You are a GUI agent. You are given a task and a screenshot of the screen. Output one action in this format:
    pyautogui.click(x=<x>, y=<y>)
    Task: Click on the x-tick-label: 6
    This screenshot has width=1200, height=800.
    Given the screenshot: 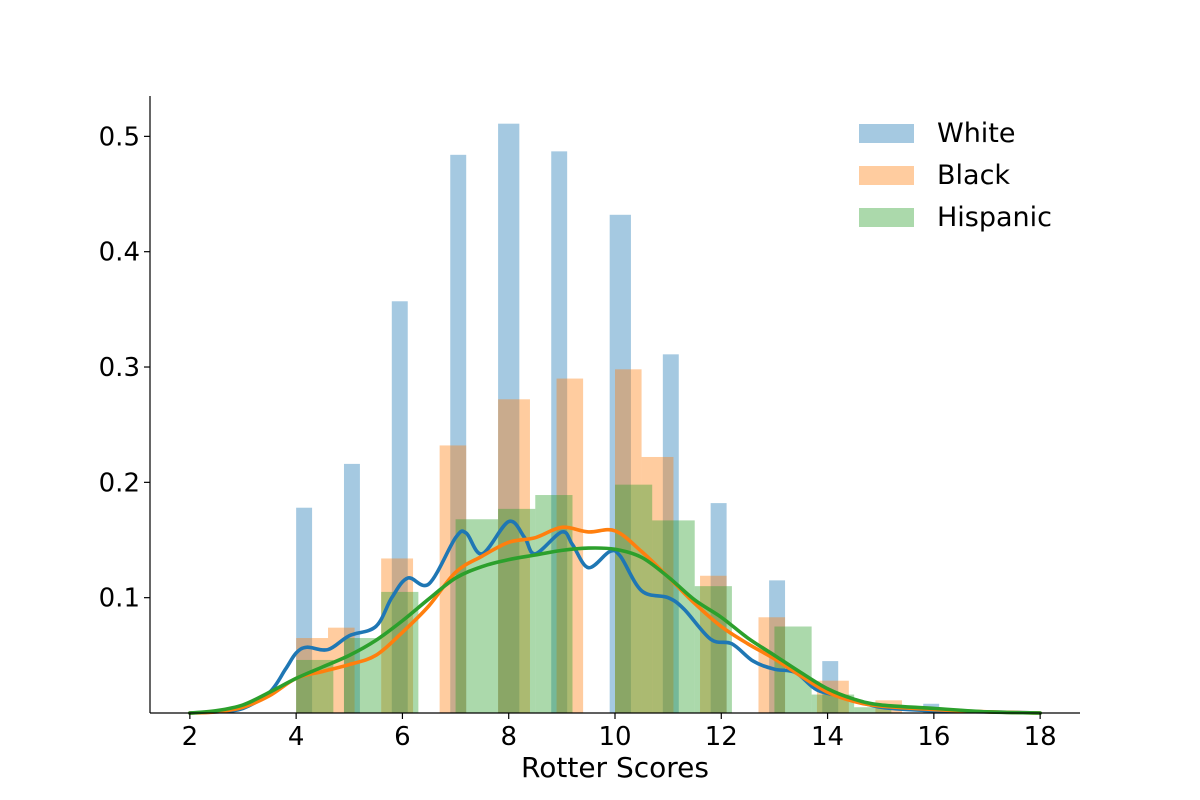 What is the action you would take?
    pyautogui.click(x=402, y=737)
    